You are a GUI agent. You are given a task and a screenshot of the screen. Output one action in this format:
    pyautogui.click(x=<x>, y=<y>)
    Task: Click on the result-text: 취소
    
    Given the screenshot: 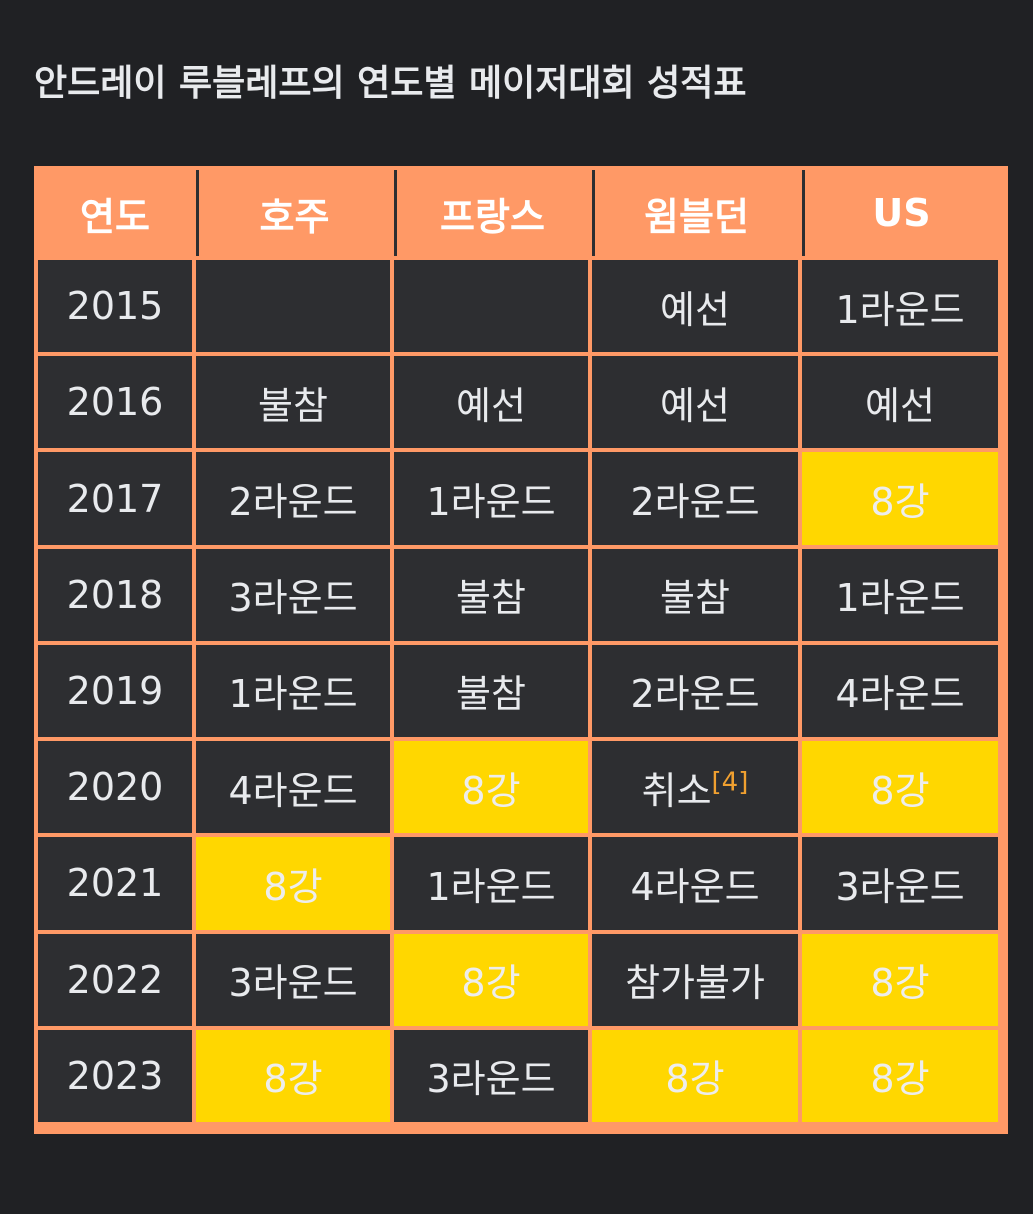 What is the action you would take?
    pyautogui.click(x=676, y=790)
    